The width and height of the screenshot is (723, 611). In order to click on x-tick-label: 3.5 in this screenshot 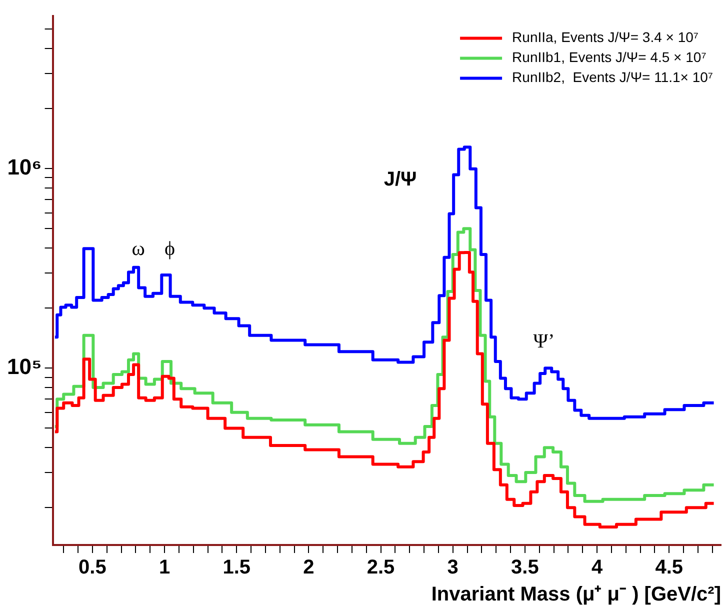, I will do `click(525, 567)`.